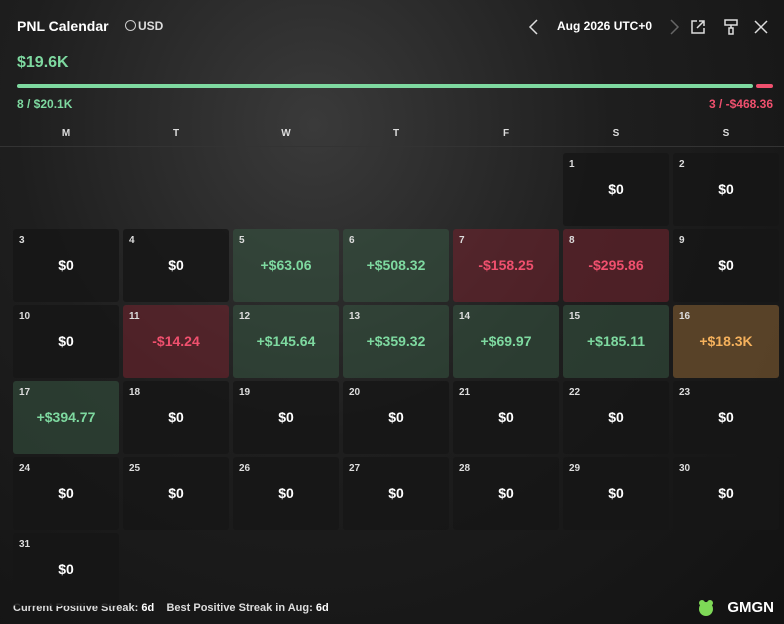  Describe the element at coordinates (726, 189) in the screenshot. I see `day-cell: 2 $0` at that location.